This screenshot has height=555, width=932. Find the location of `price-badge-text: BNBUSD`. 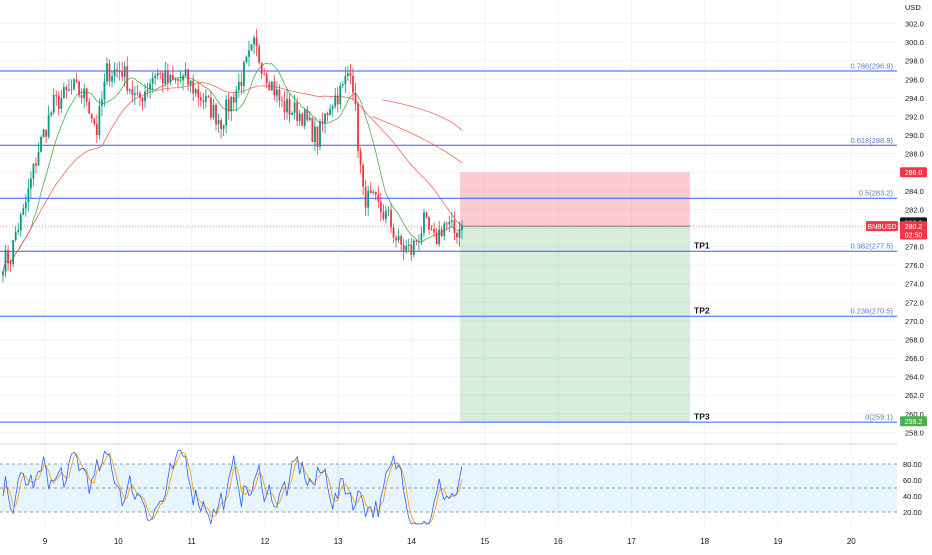

price-badge-text: BNBUSD is located at coordinates (881, 227).